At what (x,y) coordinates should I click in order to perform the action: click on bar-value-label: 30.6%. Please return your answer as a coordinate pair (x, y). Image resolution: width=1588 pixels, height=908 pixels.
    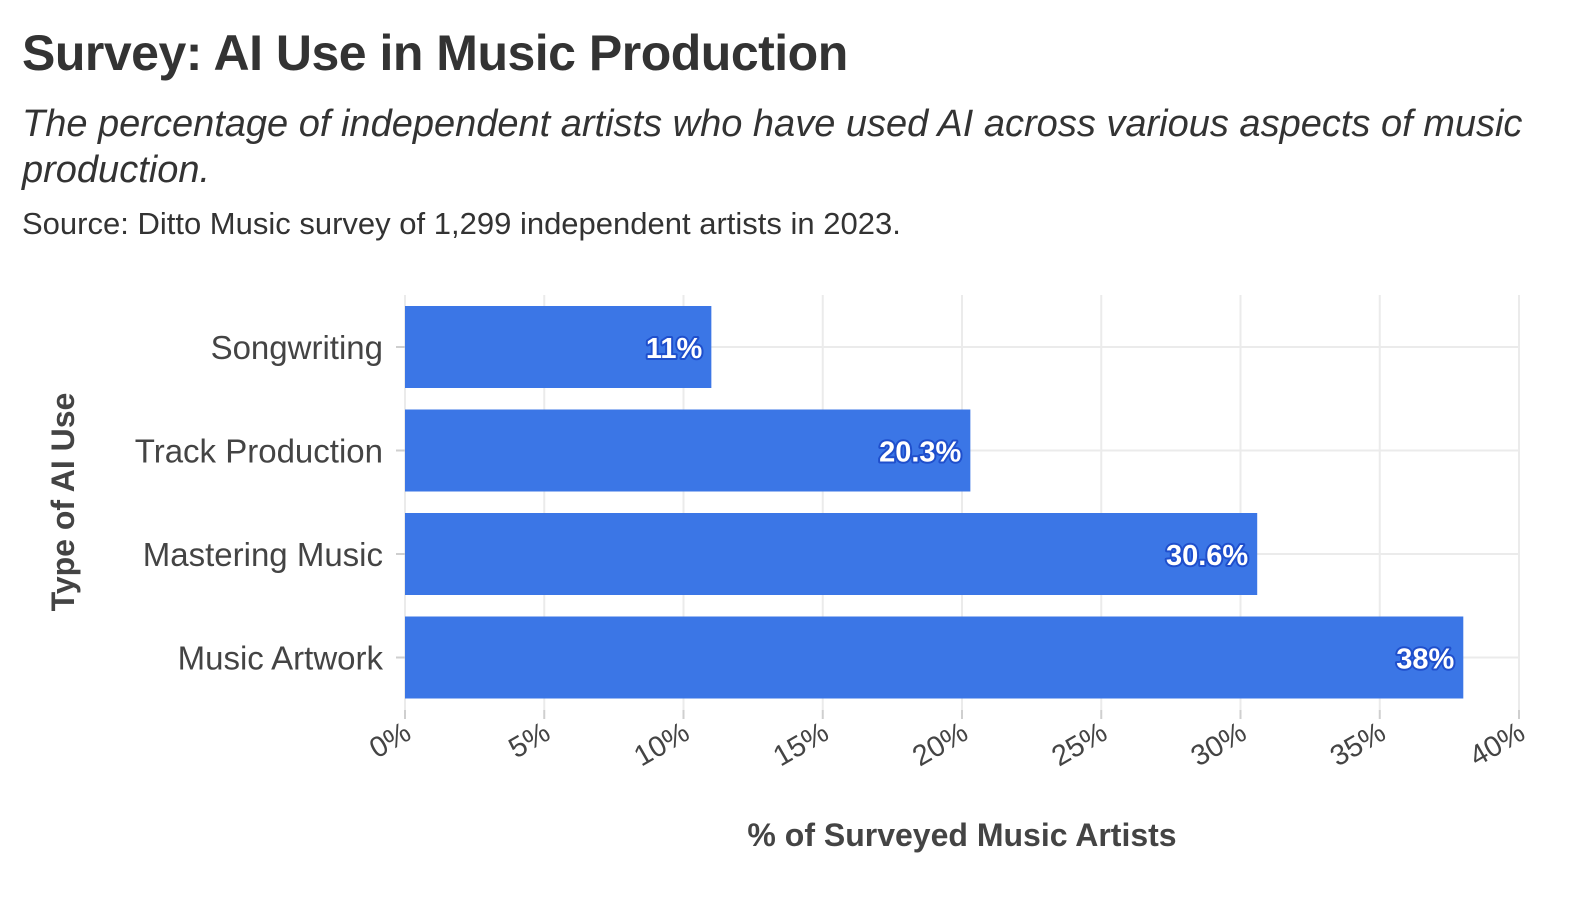
    Looking at the image, I should click on (1207, 556).